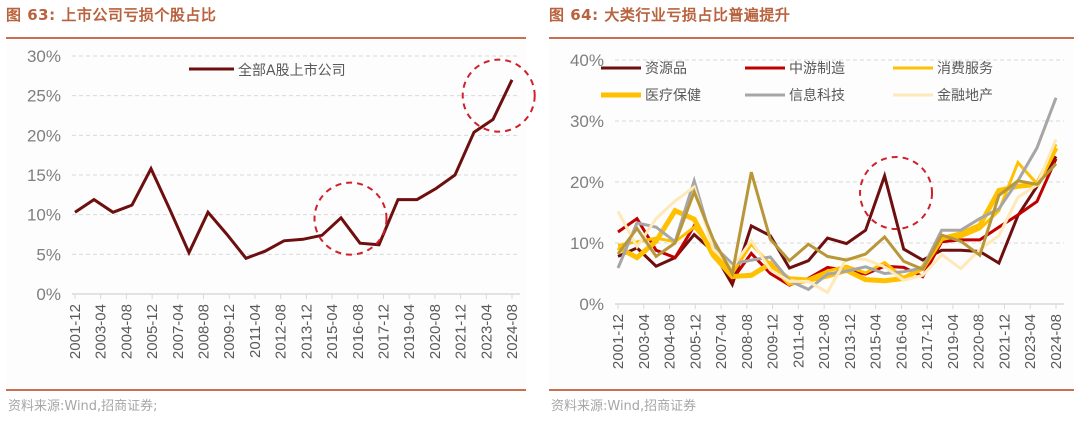 The width and height of the screenshot is (1080, 422). What do you see at coordinates (965, 69) in the screenshot?
I see `legend-label: 消费服务` at bounding box center [965, 69].